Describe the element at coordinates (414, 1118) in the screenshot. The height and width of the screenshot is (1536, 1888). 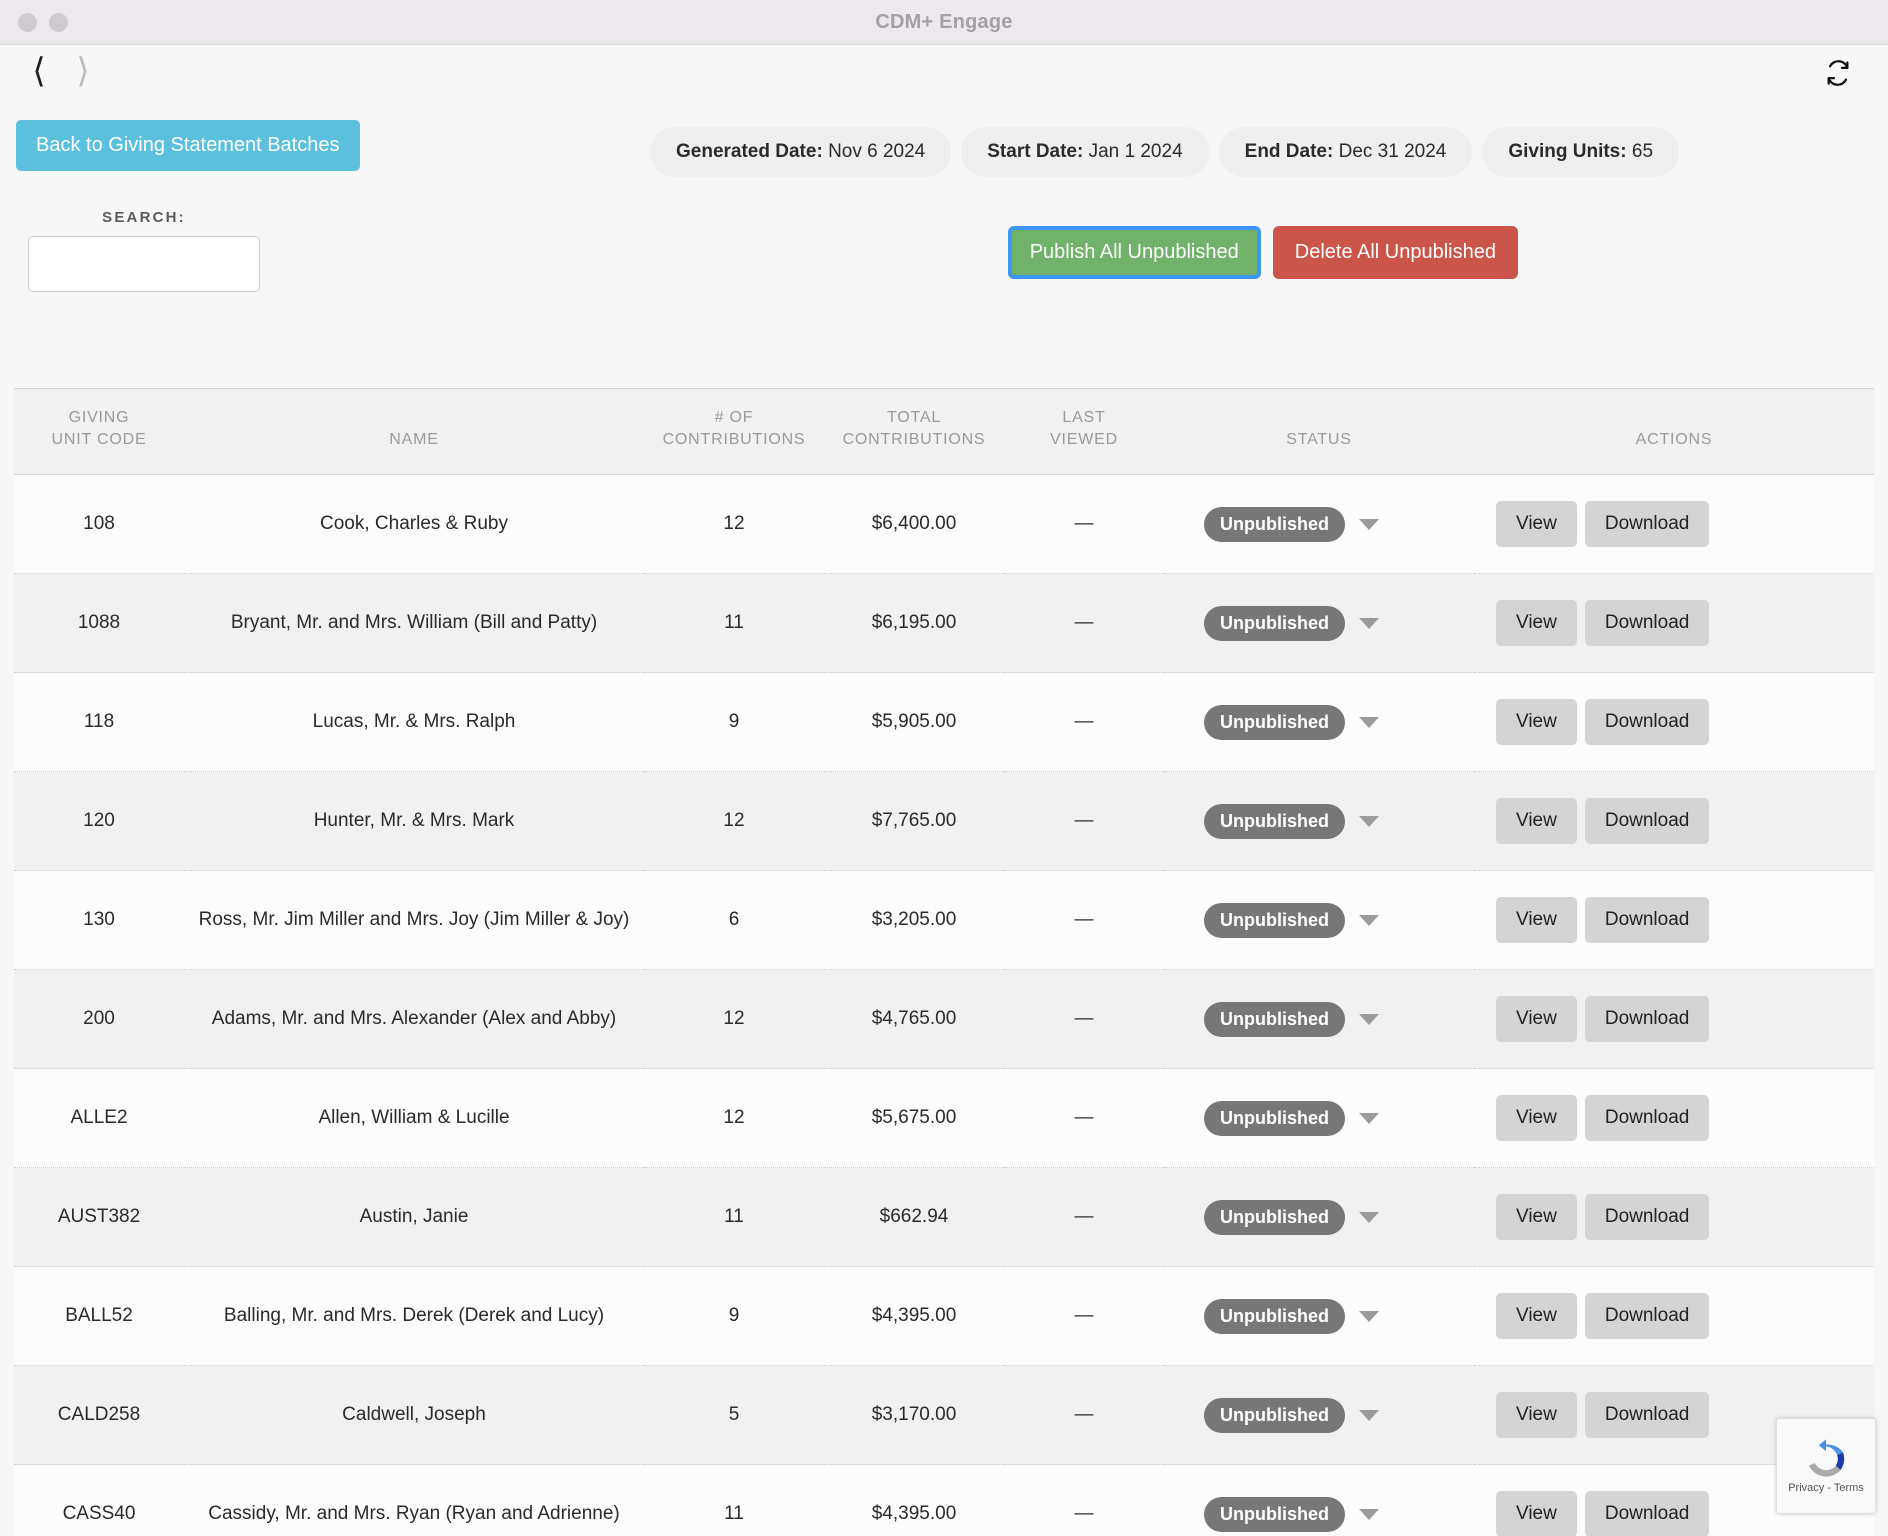
I see `cell-name: Allen, William & Lucille` at that location.